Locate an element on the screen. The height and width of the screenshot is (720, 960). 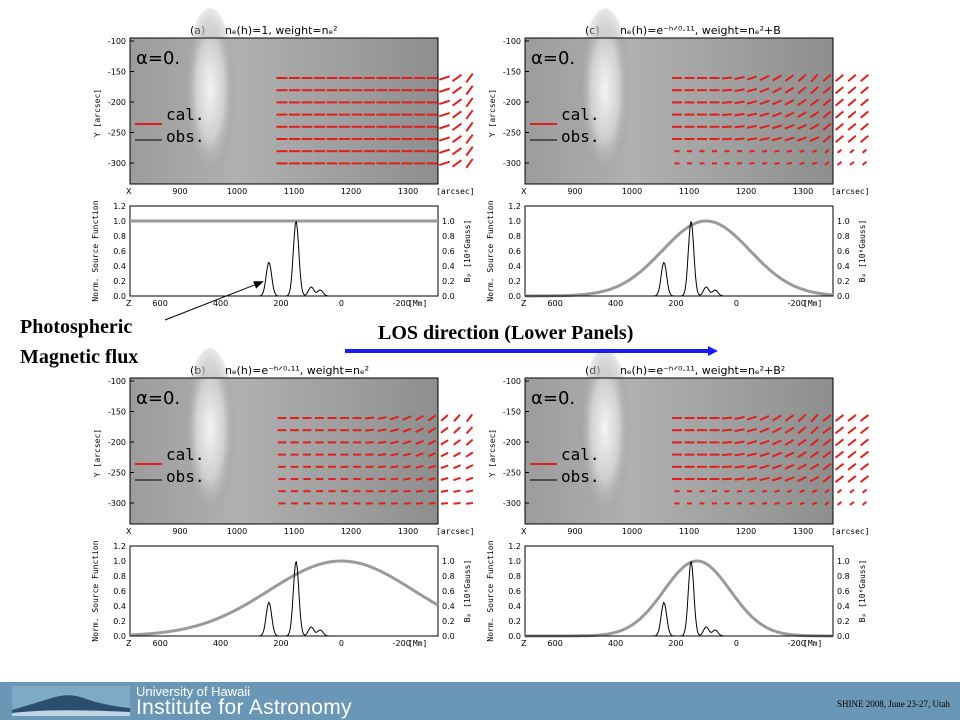
profile-ytick-left: 0.0 is located at coordinates (514, 296).